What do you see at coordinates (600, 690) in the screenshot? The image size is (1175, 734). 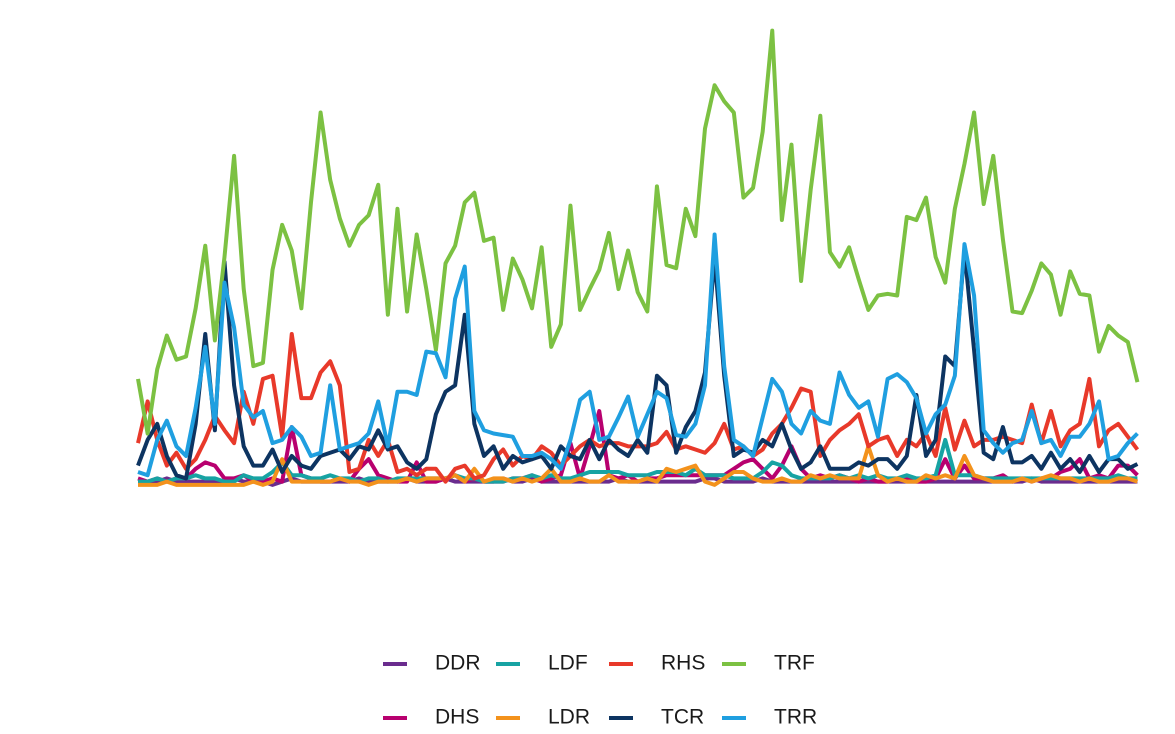 I see `legend: DDR DHS LDF LDR RHS TCR TRF TRR` at bounding box center [600, 690].